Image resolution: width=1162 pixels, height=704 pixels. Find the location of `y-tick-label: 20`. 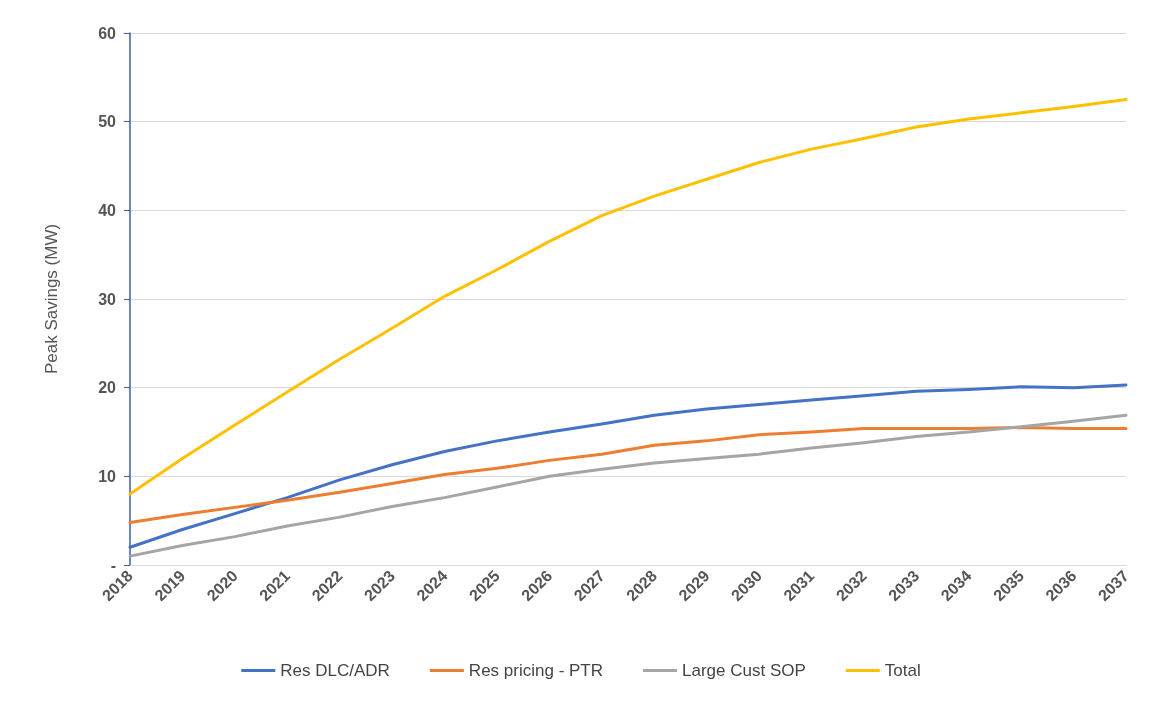

y-tick-label: 20 is located at coordinates (107, 388).